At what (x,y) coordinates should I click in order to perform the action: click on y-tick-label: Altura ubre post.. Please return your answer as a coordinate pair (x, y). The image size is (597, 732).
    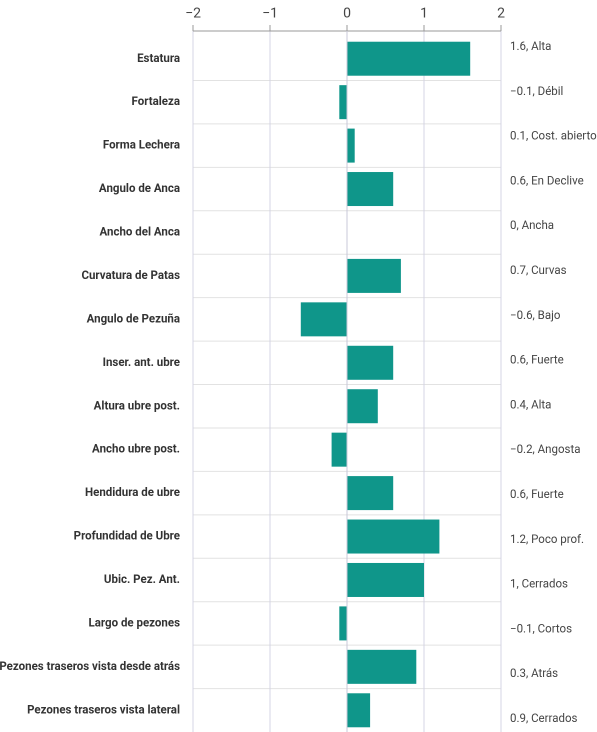
    Looking at the image, I should click on (137, 405).